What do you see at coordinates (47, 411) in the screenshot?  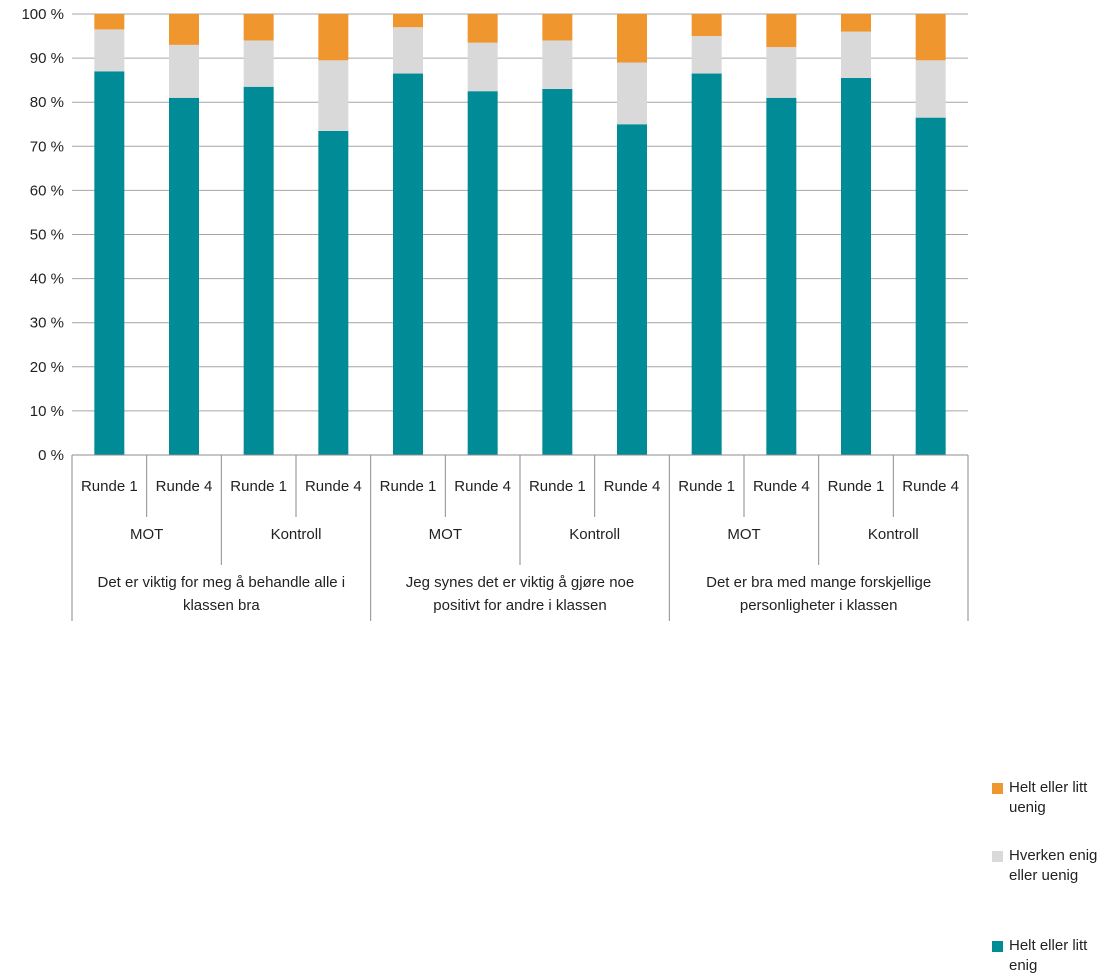 I see `y-tick-label: 10 %` at bounding box center [47, 411].